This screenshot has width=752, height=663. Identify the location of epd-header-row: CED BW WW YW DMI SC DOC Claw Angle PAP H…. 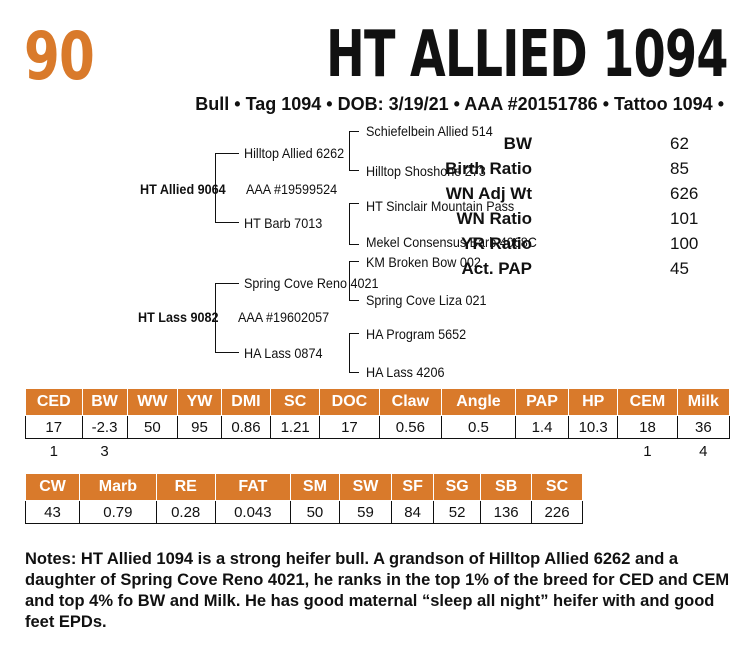
(378, 402).